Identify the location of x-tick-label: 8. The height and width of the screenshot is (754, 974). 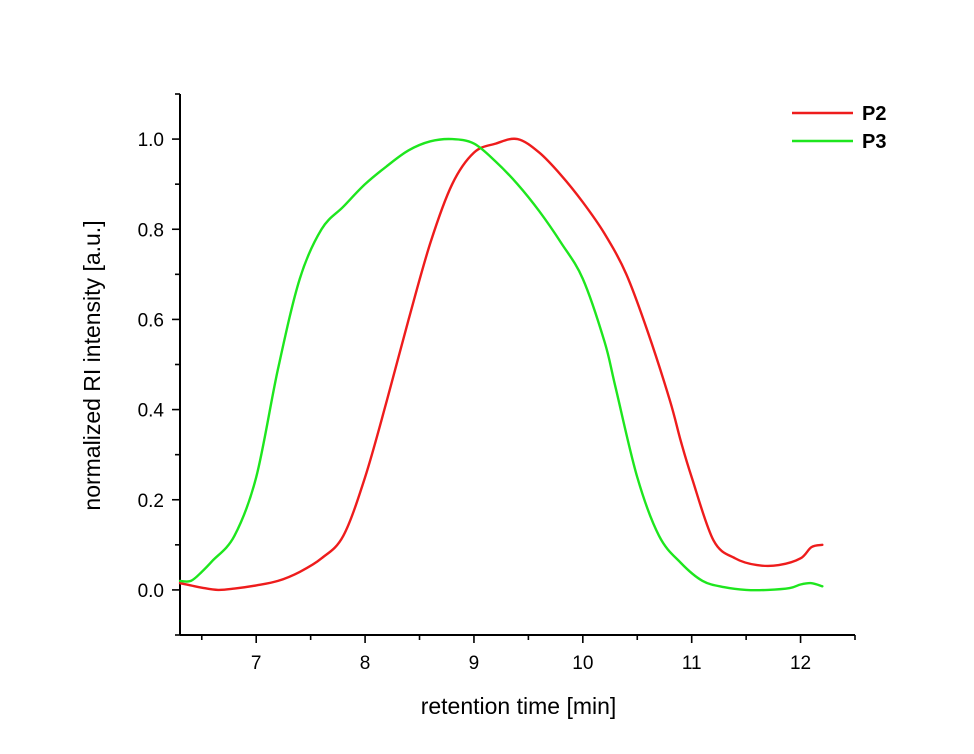
(365, 663).